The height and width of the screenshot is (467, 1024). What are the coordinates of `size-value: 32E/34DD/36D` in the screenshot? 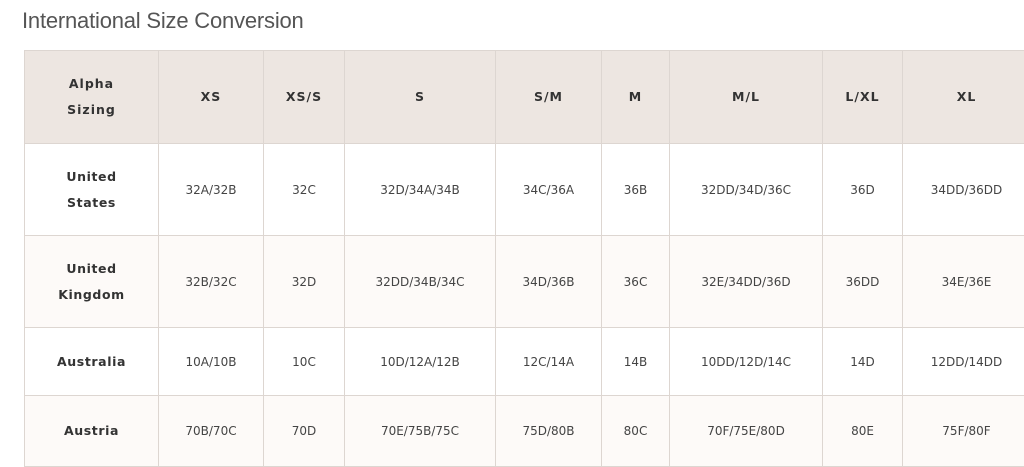 It's located at (745, 282).